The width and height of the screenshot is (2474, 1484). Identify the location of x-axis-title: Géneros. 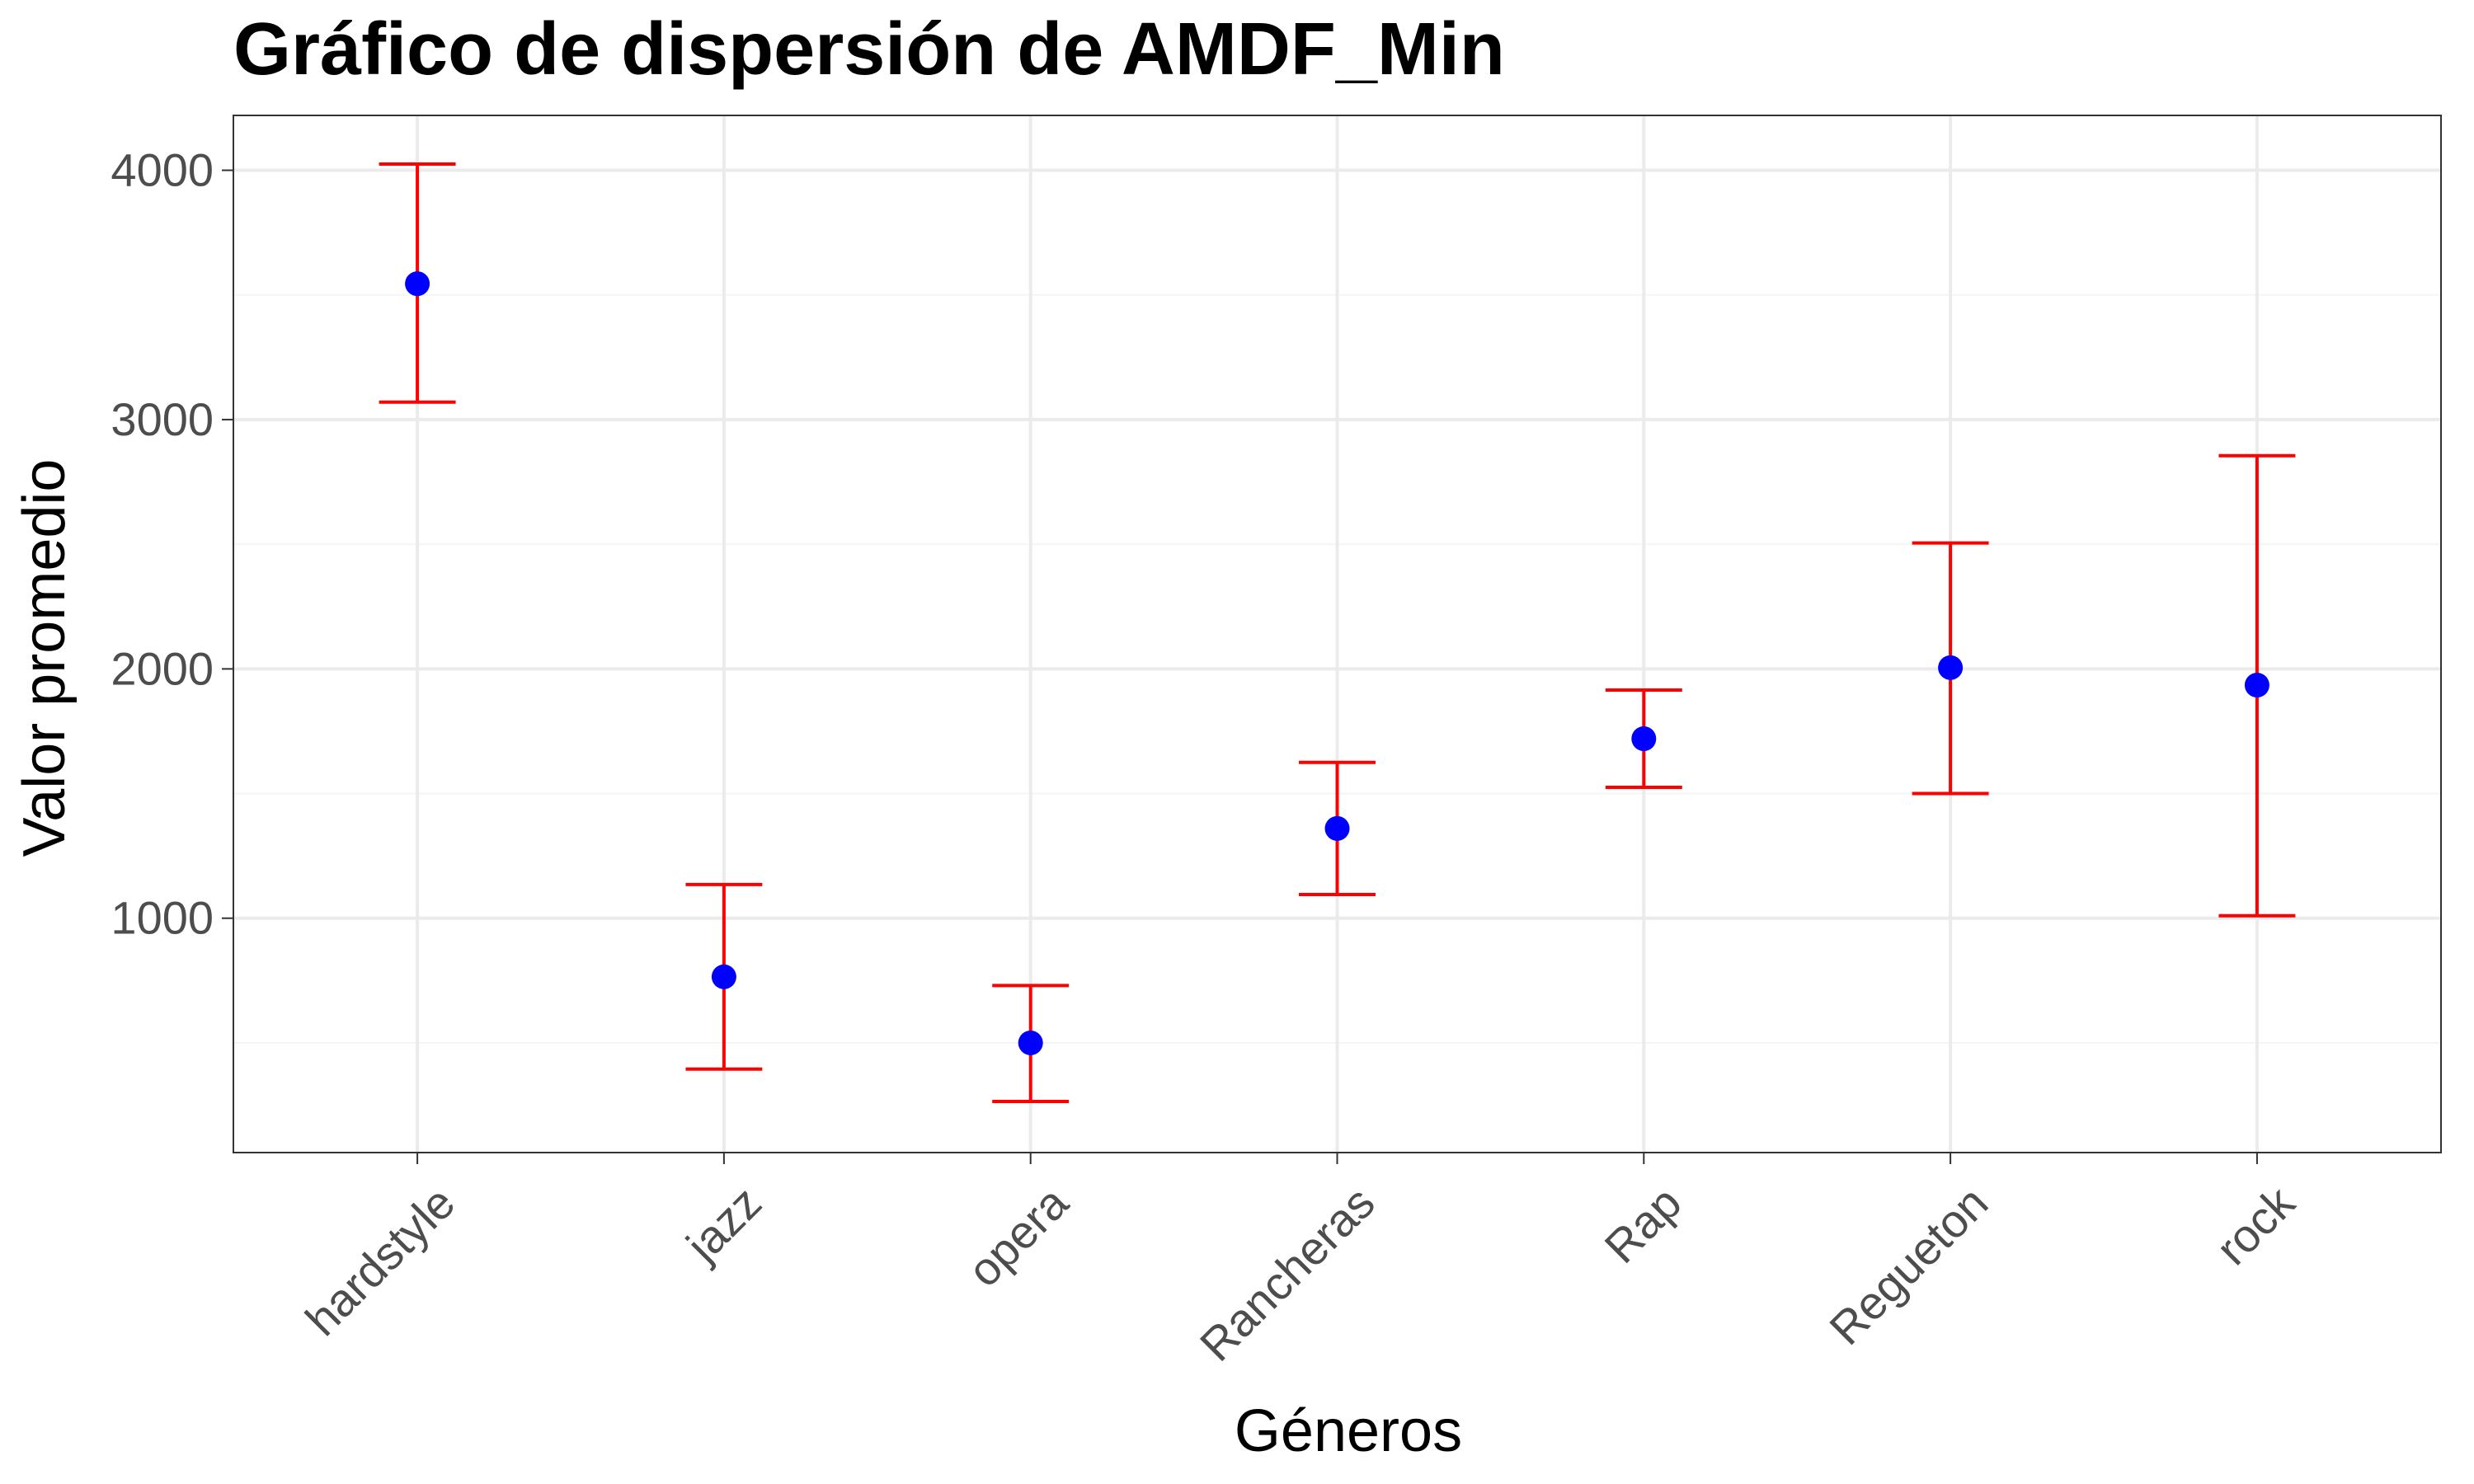
(1348, 1431).